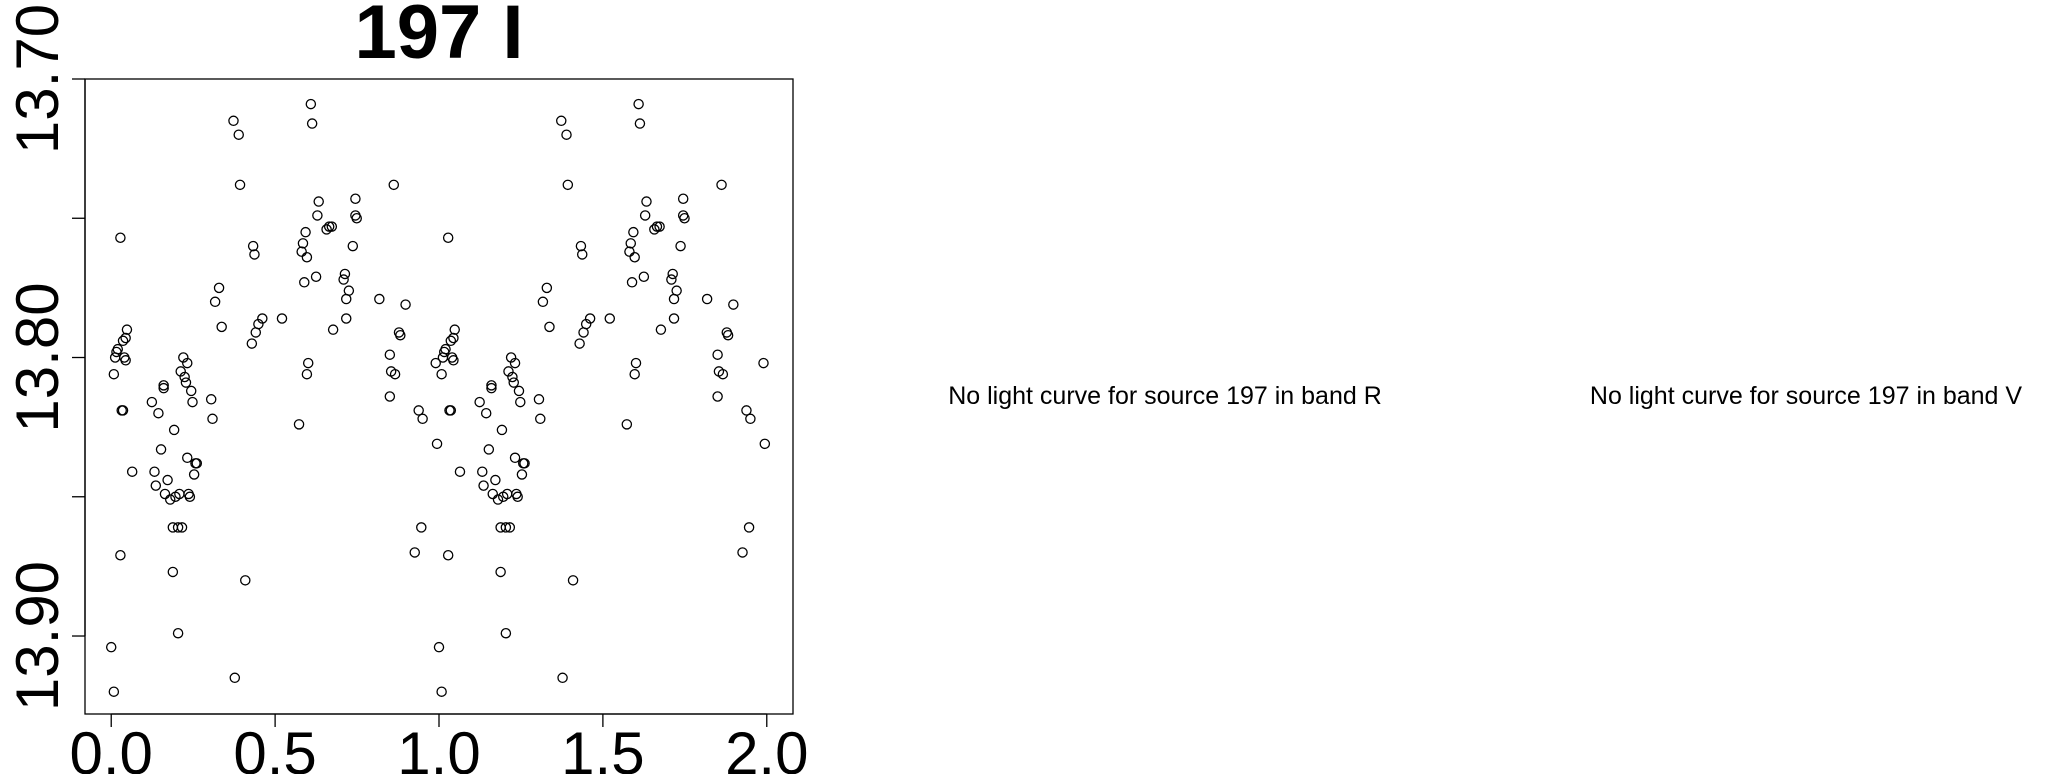 Image resolution: width=2055 pixels, height=774 pixels. I want to click on x-tick-label: 0.0, so click(111, 747).